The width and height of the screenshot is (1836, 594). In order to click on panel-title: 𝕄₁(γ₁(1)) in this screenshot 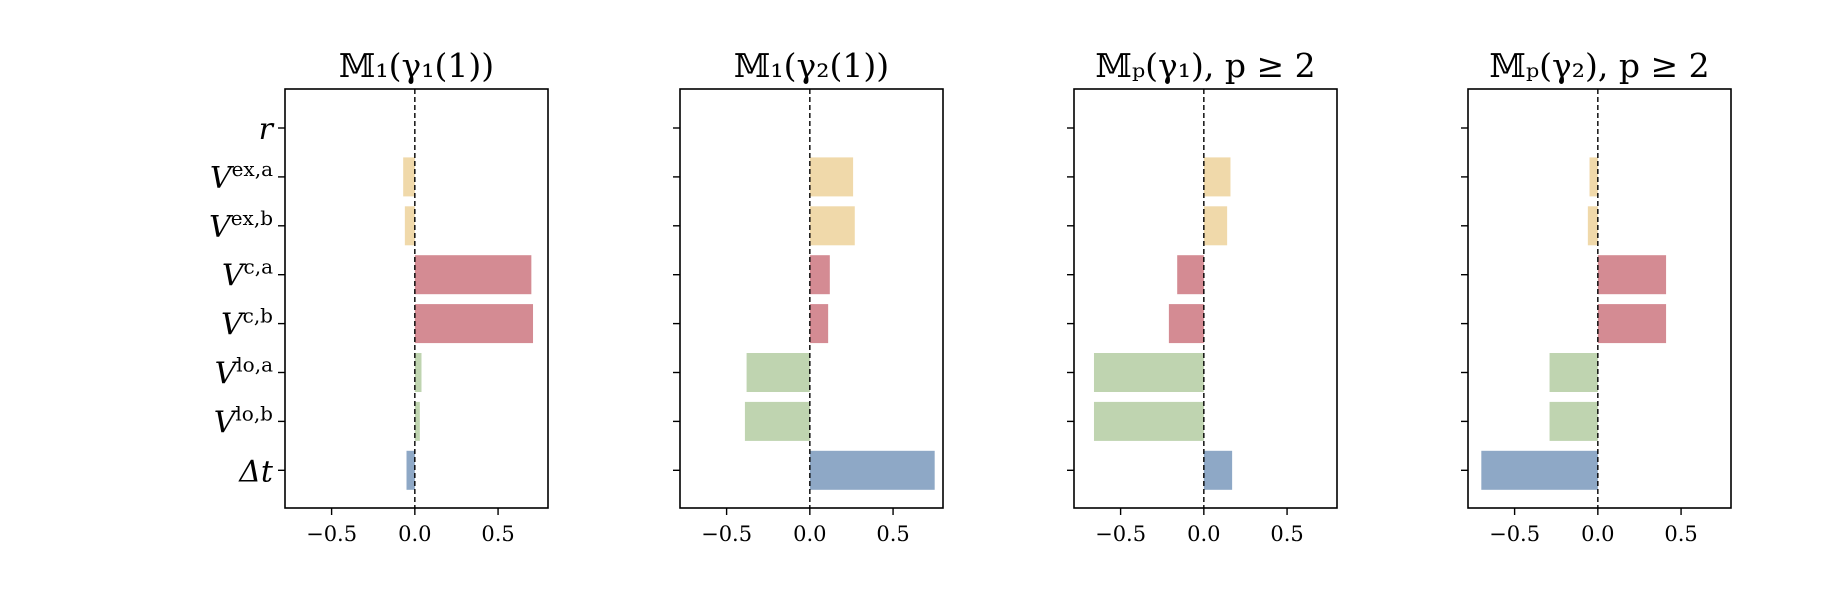, I will do `click(416, 65)`.